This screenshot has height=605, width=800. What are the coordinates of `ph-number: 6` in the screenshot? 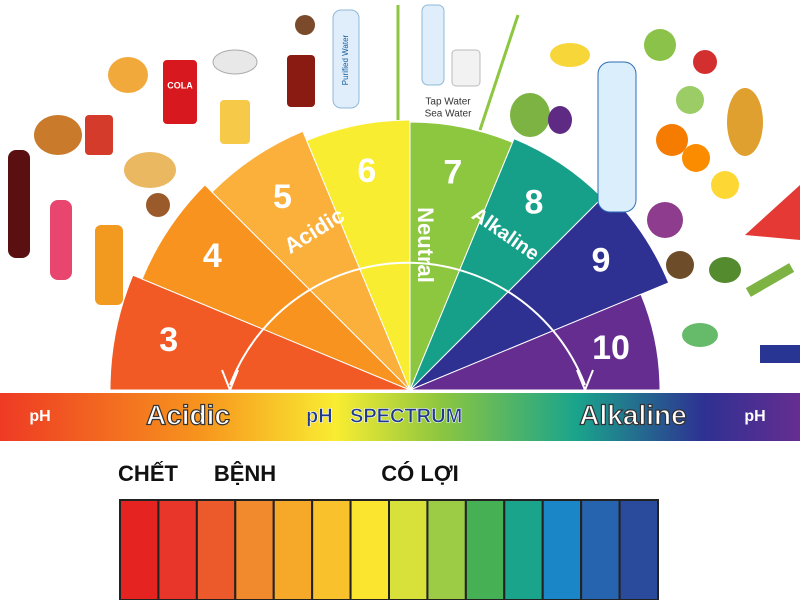 It's located at (366, 171).